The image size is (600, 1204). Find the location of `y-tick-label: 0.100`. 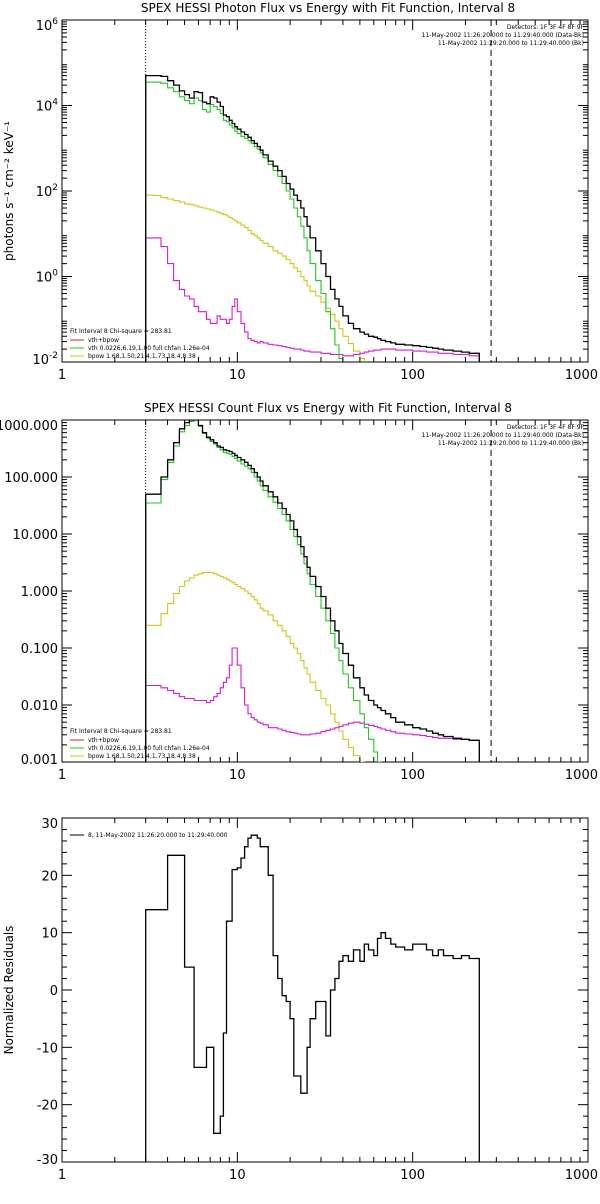

y-tick-label: 0.100 is located at coordinates (39, 649).